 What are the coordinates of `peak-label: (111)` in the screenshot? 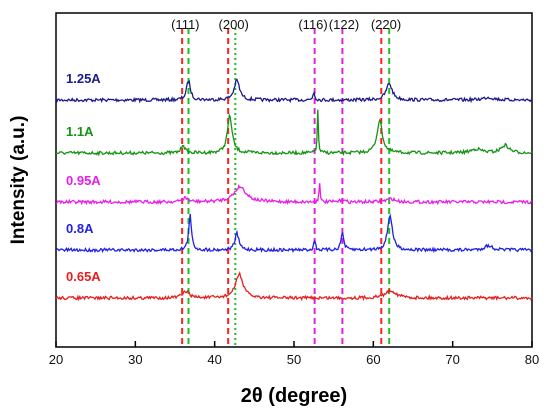 It's located at (185, 24).